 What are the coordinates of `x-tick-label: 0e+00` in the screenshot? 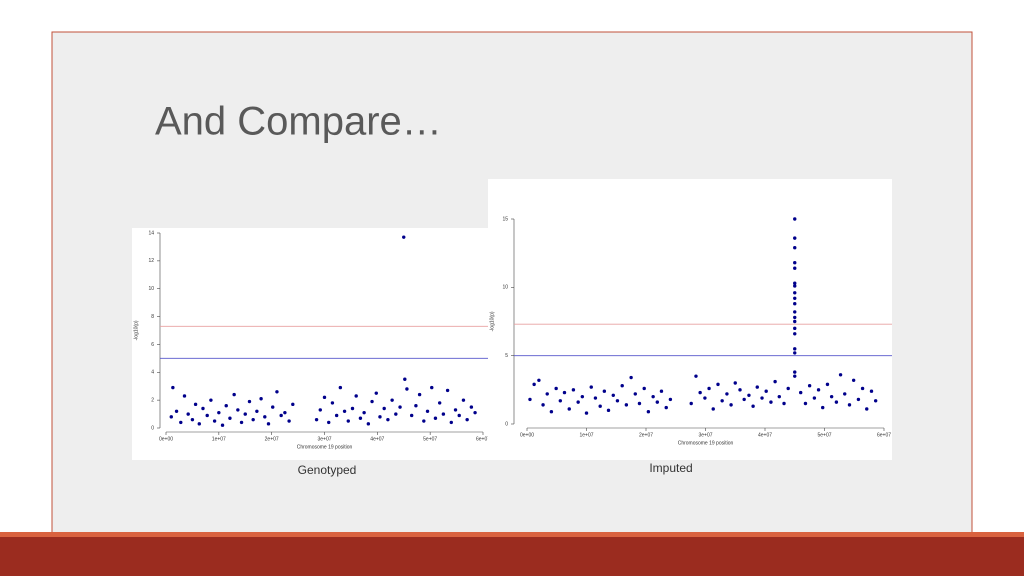 It's located at (166, 439).